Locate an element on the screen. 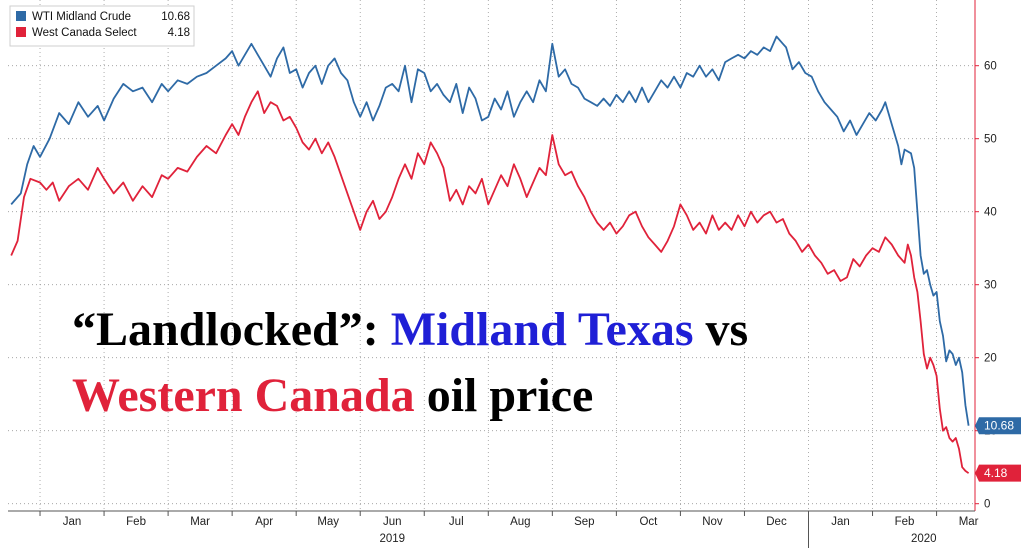  year-label: 2020 is located at coordinates (924, 539).